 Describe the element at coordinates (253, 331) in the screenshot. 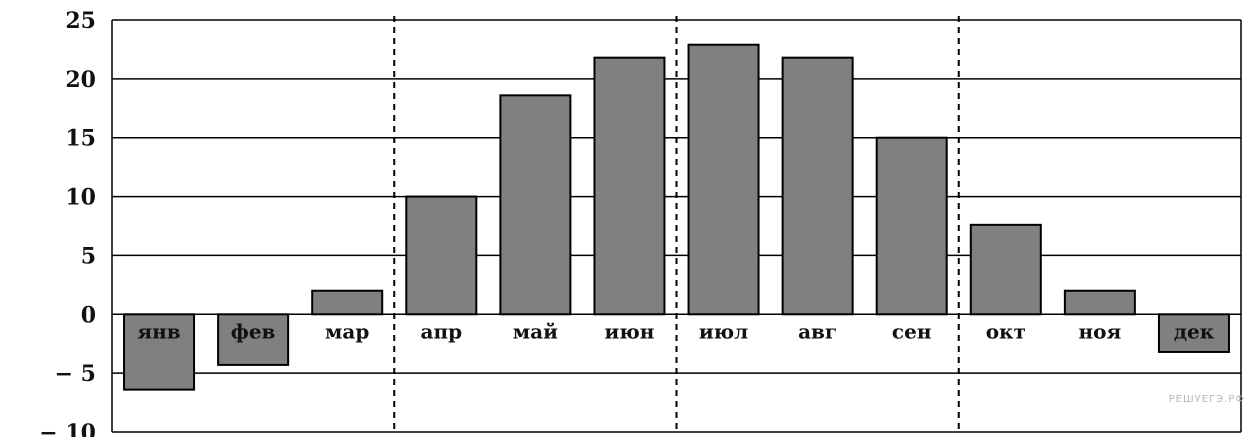

I see `category-label: фев` at that location.